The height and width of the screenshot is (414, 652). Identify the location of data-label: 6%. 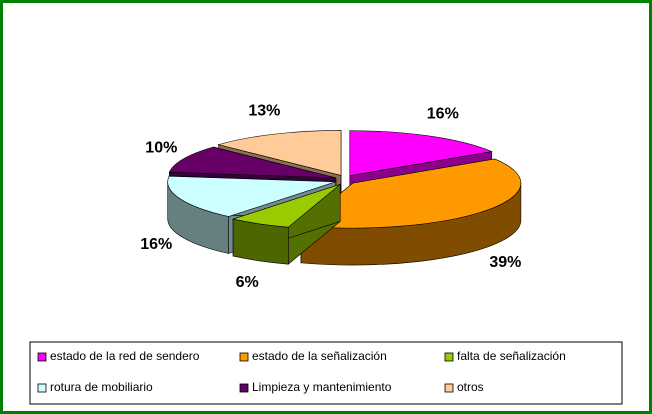
(247, 282).